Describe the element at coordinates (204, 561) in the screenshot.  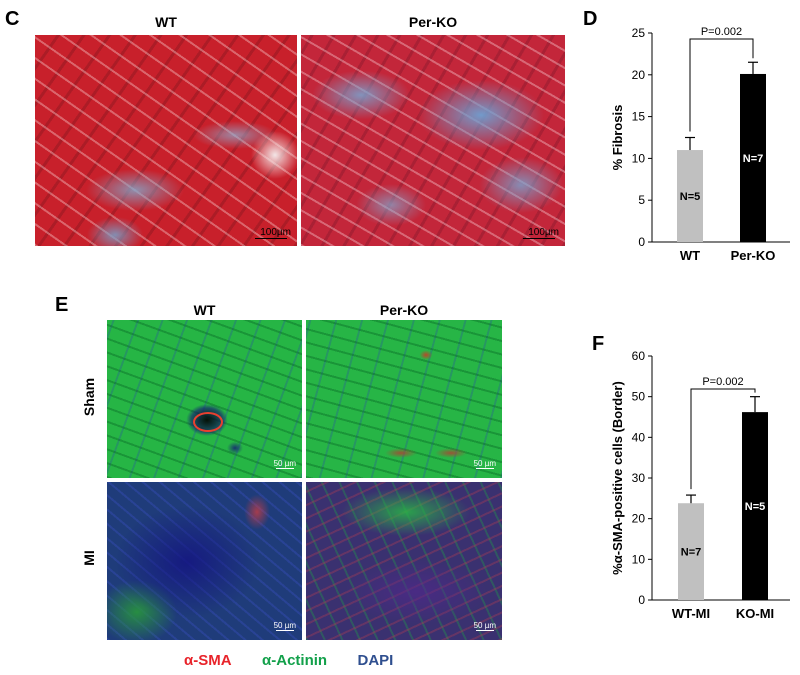
I see `if-image-wt-mi: 50 µm` at that location.